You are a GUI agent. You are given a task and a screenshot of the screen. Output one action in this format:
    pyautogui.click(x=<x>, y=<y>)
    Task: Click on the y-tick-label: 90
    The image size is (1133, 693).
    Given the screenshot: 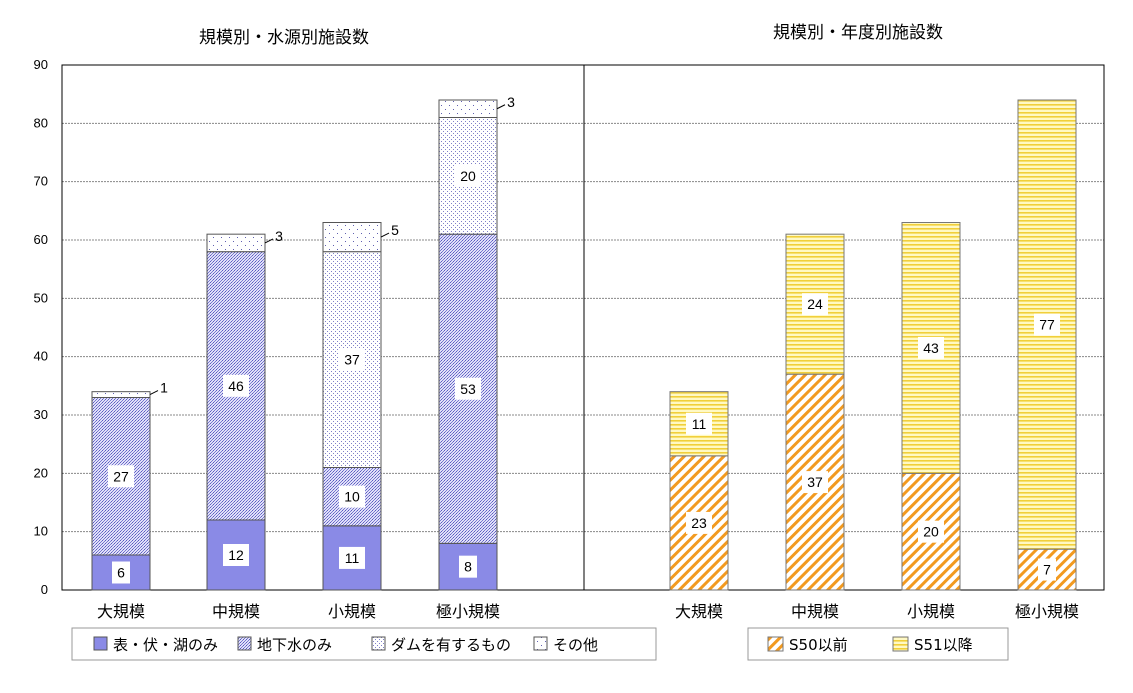 What is the action you would take?
    pyautogui.click(x=41, y=64)
    